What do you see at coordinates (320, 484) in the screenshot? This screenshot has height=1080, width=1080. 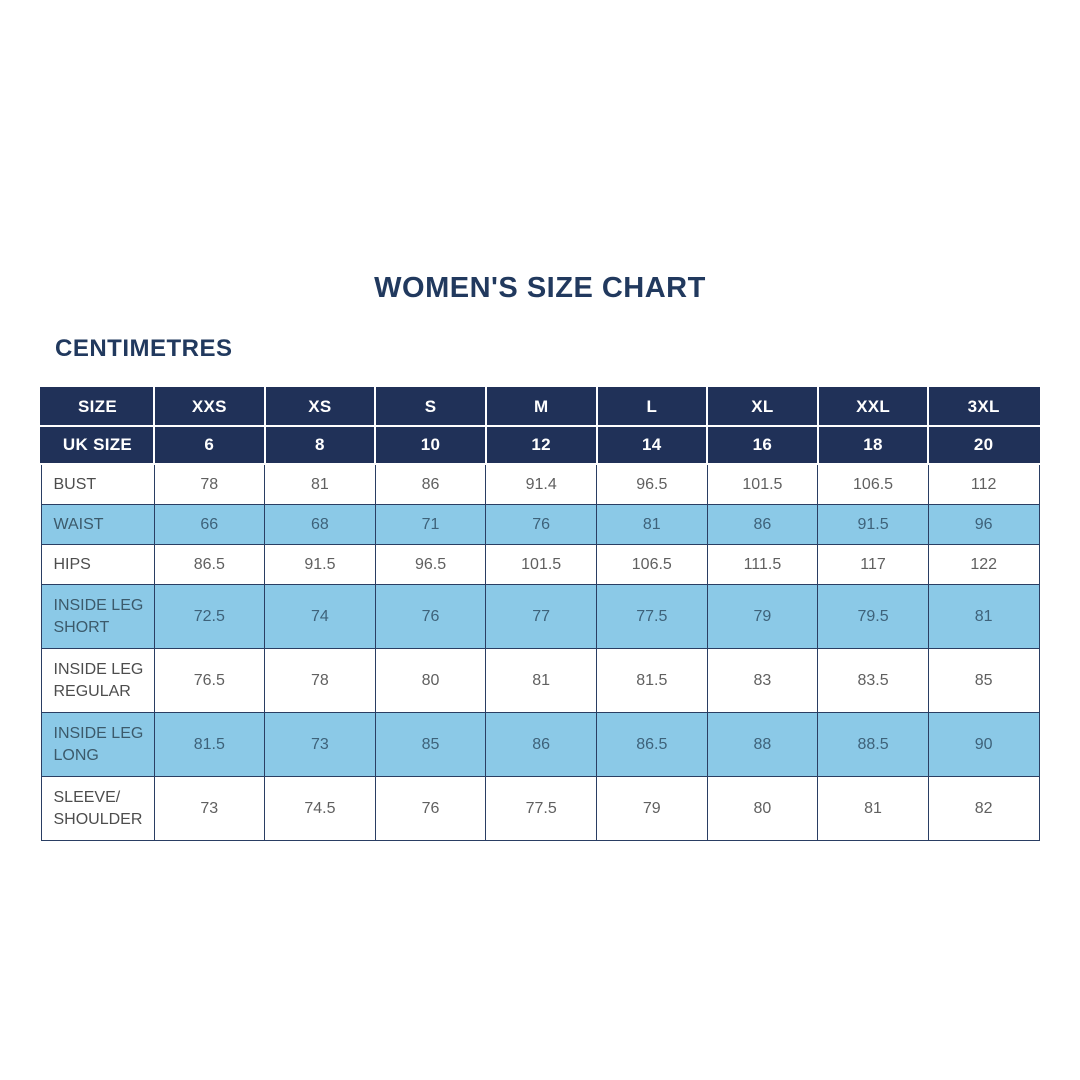 I see `value-cell-bust-xs: 81` at bounding box center [320, 484].